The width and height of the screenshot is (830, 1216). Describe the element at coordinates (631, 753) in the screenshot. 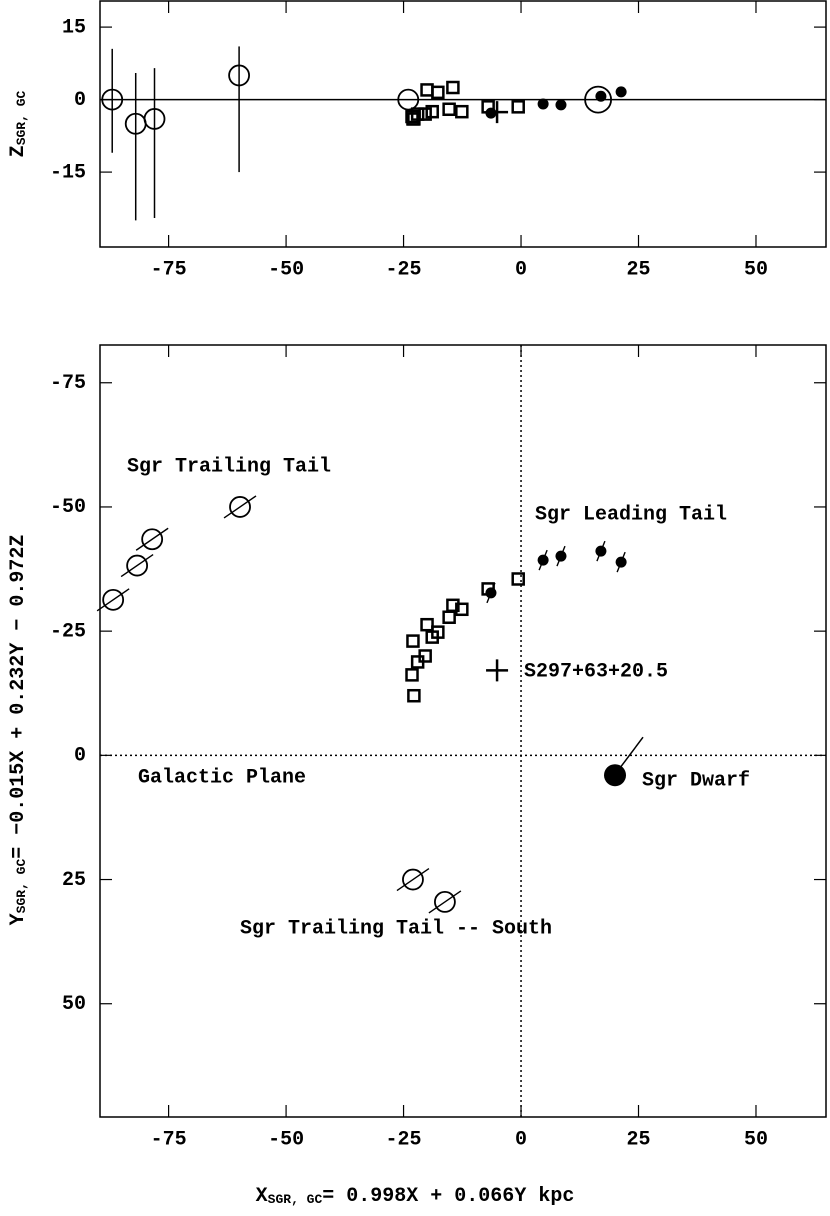

I see `pointer-line` at that location.